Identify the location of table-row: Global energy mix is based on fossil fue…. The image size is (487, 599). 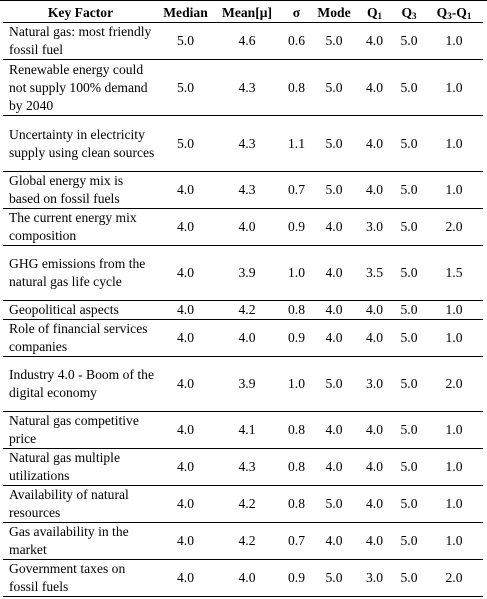
(243, 190).